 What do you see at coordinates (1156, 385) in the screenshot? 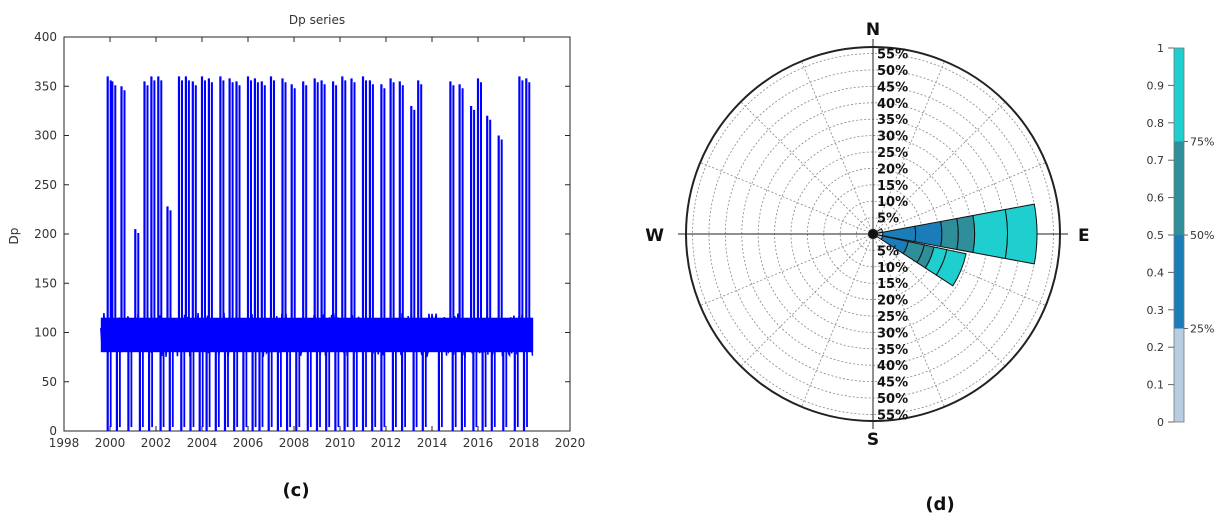
I see `colorbar-tick-label: 0.1` at bounding box center [1156, 385].